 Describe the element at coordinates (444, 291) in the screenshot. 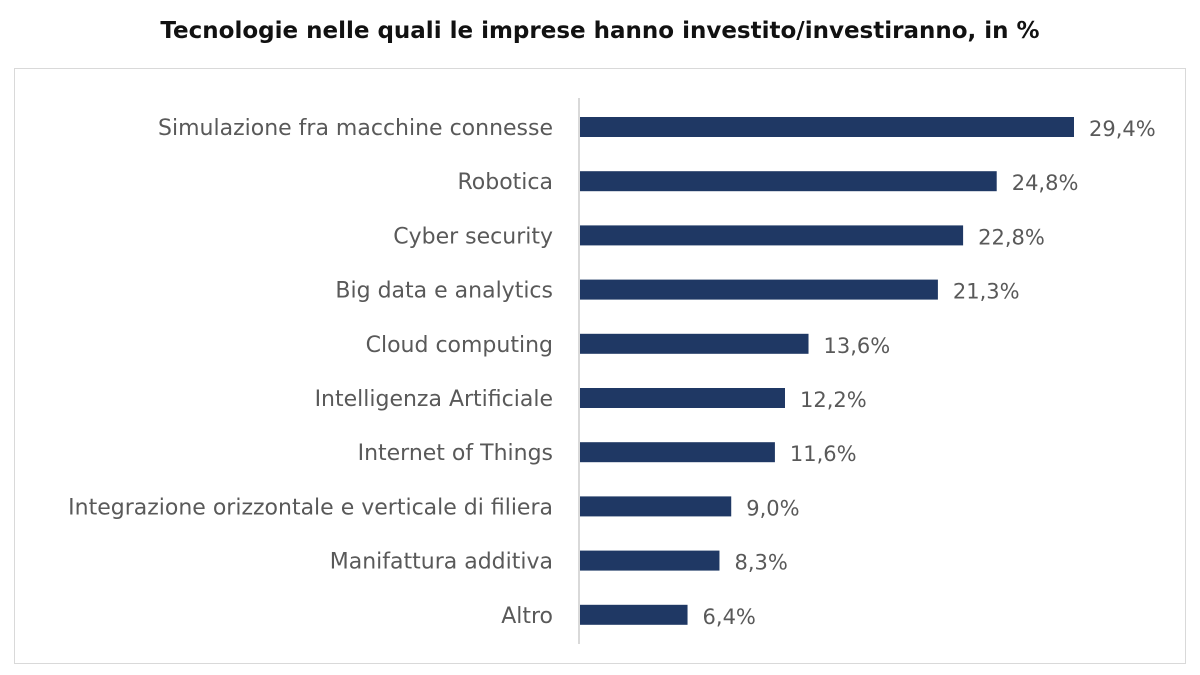

I see `category-label: Big data e analytics` at that location.